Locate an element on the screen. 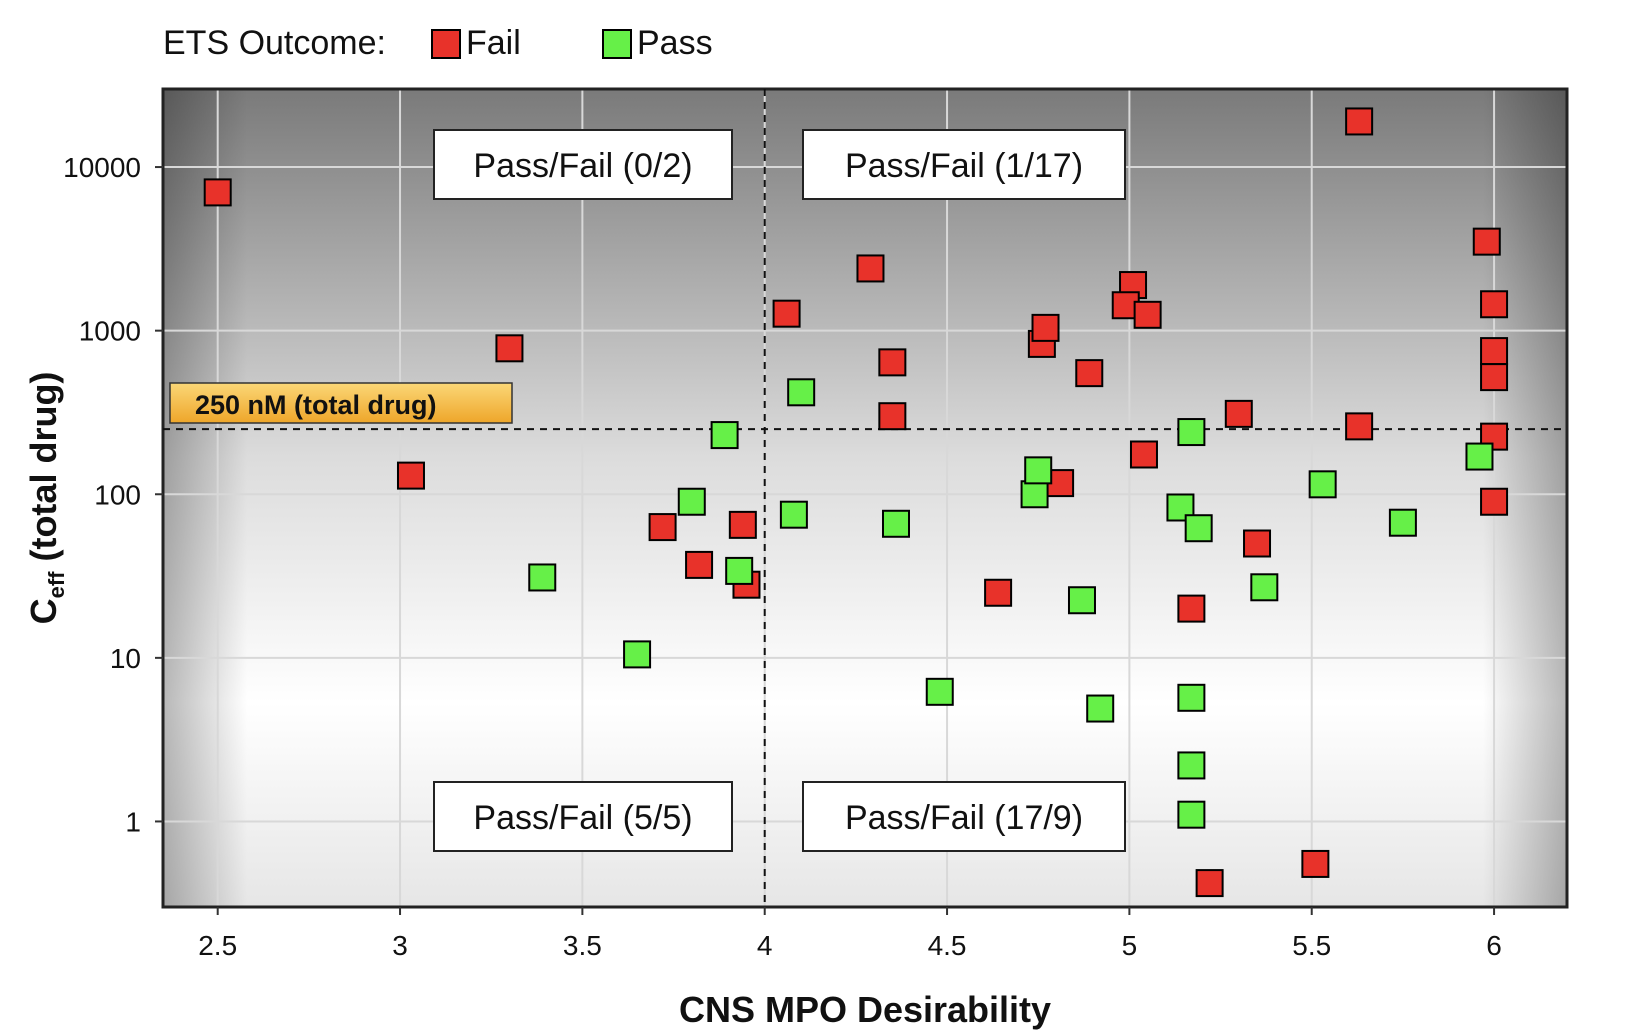 This screenshot has height=1034, width=1640. x-tick-label-3: 4 is located at coordinates (765, 945).